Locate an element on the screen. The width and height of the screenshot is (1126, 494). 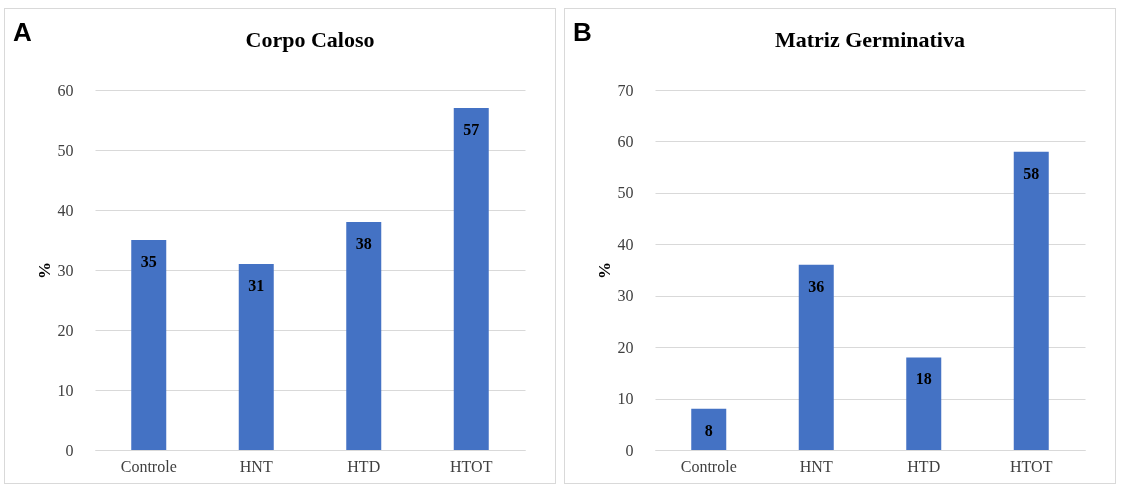
y-tick-label: 70 is located at coordinates (625, 90).